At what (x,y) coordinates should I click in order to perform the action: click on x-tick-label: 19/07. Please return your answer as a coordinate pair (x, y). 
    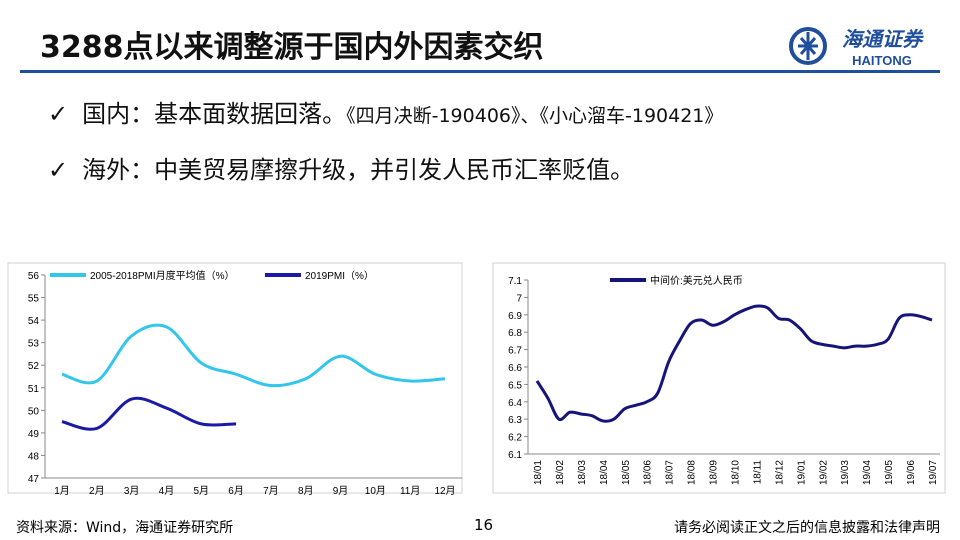
    Looking at the image, I should click on (933, 472).